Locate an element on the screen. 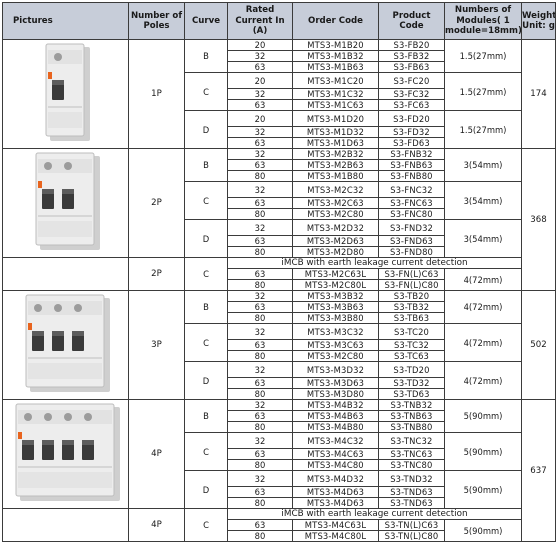 This screenshot has height=551, width=557. header-modules: Numbers of Modules( 1 module=18mm) is located at coordinates (483, 21).